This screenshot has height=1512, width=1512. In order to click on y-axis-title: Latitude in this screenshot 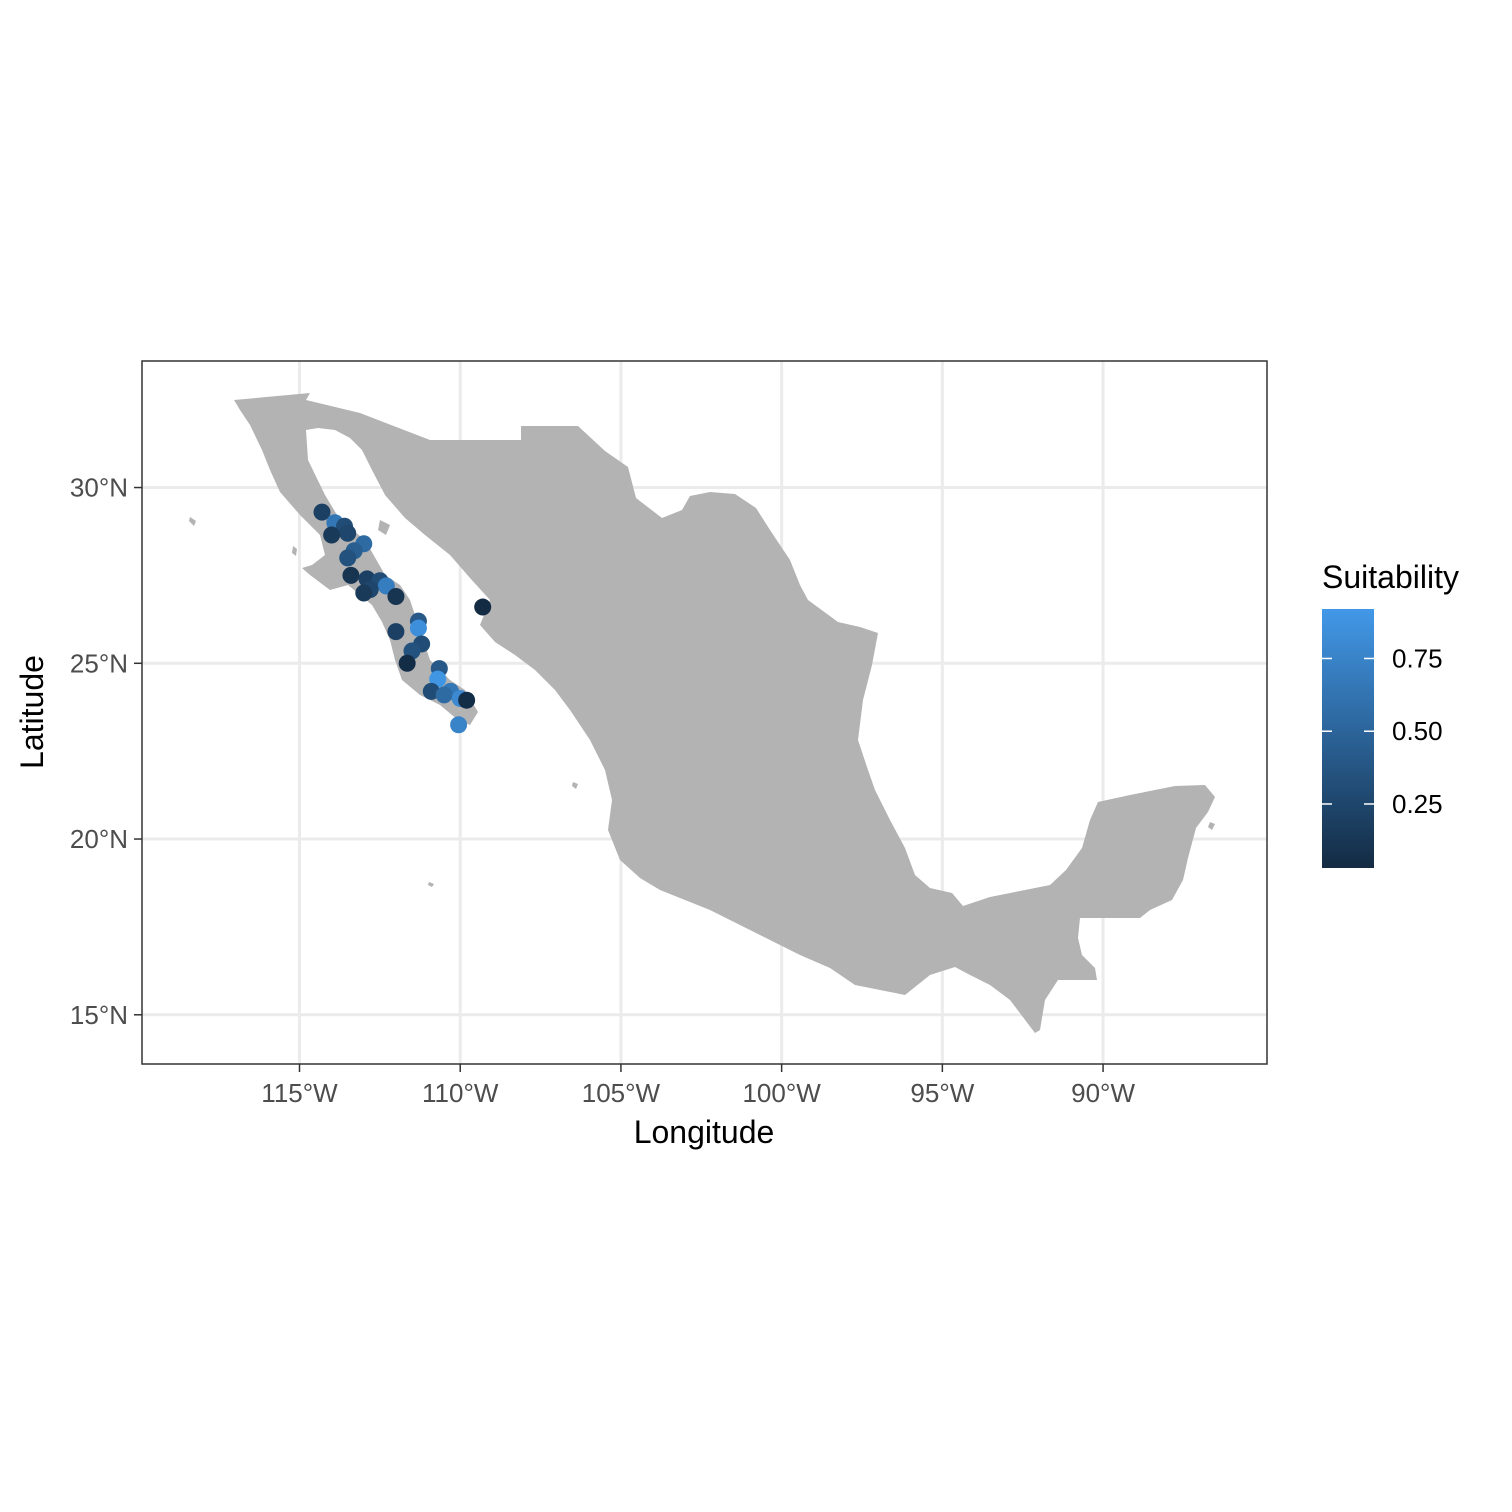, I will do `click(32, 712)`.